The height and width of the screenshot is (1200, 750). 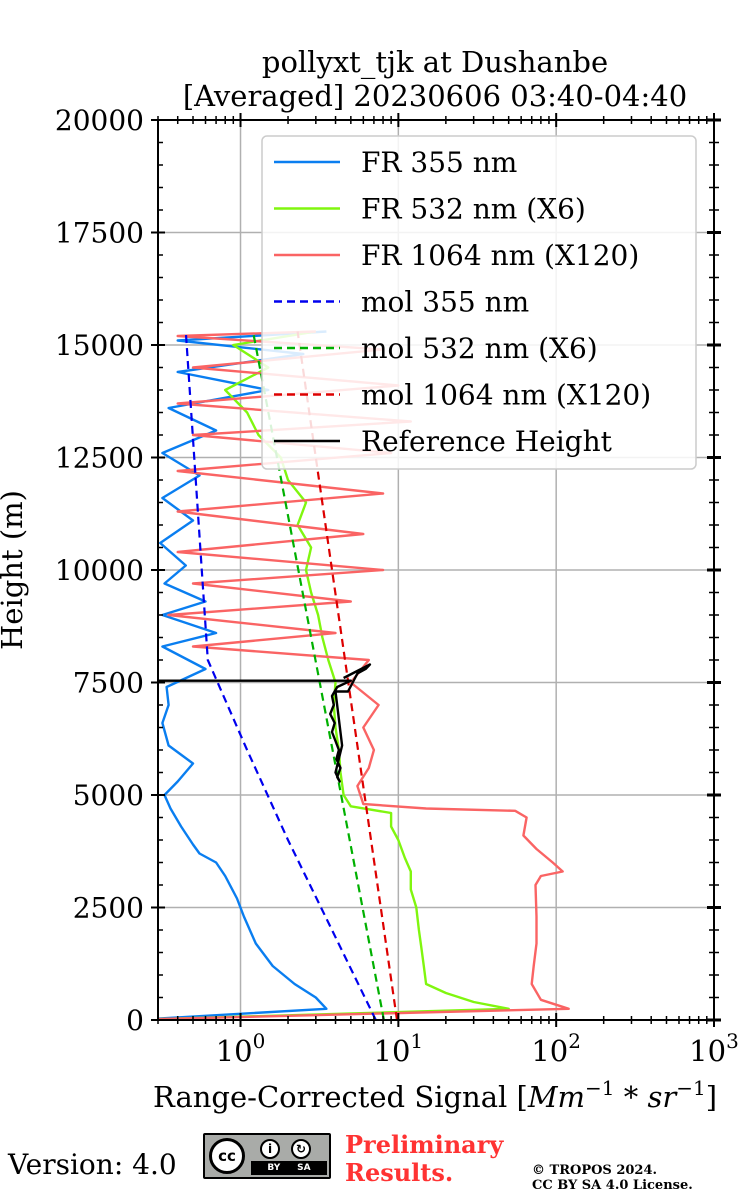 What do you see at coordinates (506, 395) in the screenshot?
I see `legend-label-5: mol 1064 nm (X120)` at bounding box center [506, 395].